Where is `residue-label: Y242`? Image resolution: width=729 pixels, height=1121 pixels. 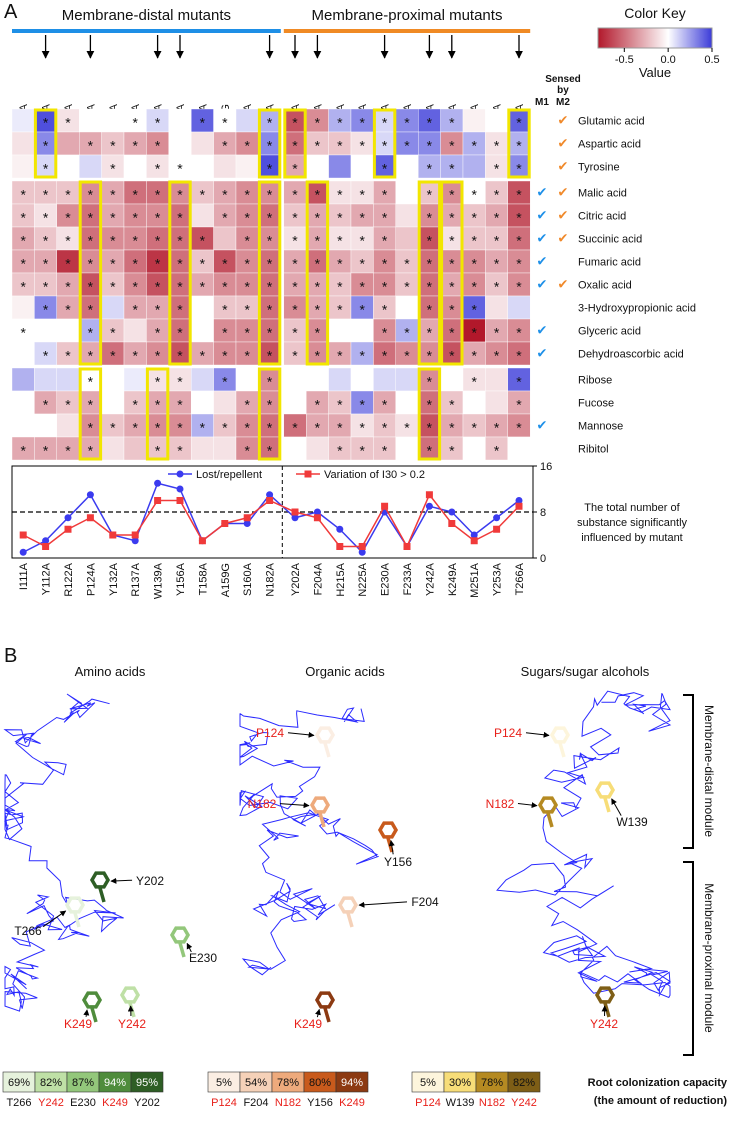
residue-label: Y242 is located at coordinates (132, 1024).